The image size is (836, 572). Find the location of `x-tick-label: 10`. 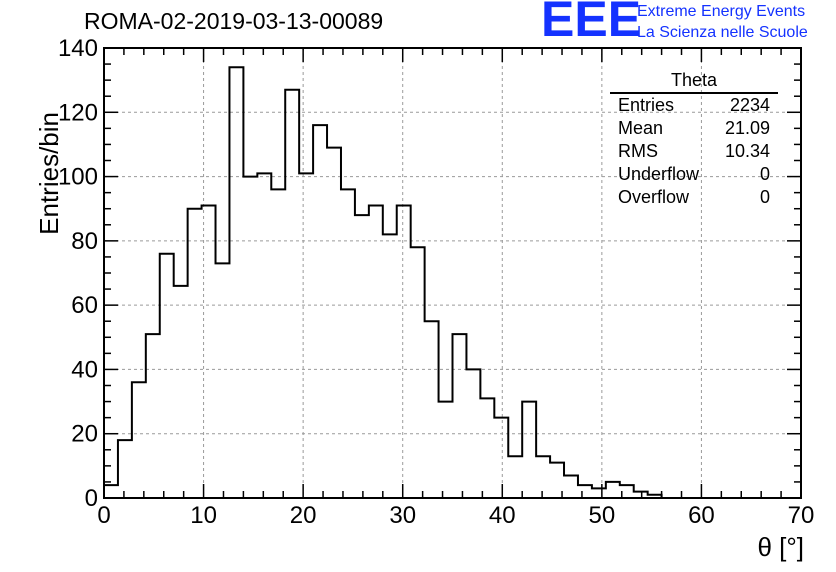

x-tick-label: 10 is located at coordinates (203, 515).